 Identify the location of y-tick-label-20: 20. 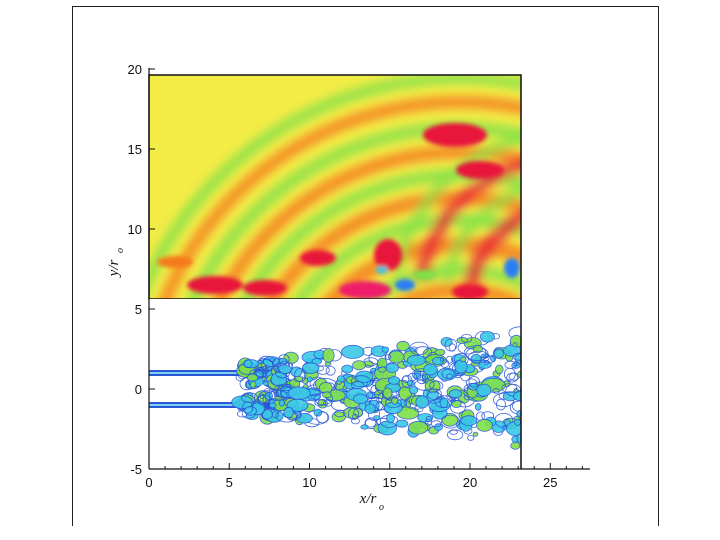
(135, 69).